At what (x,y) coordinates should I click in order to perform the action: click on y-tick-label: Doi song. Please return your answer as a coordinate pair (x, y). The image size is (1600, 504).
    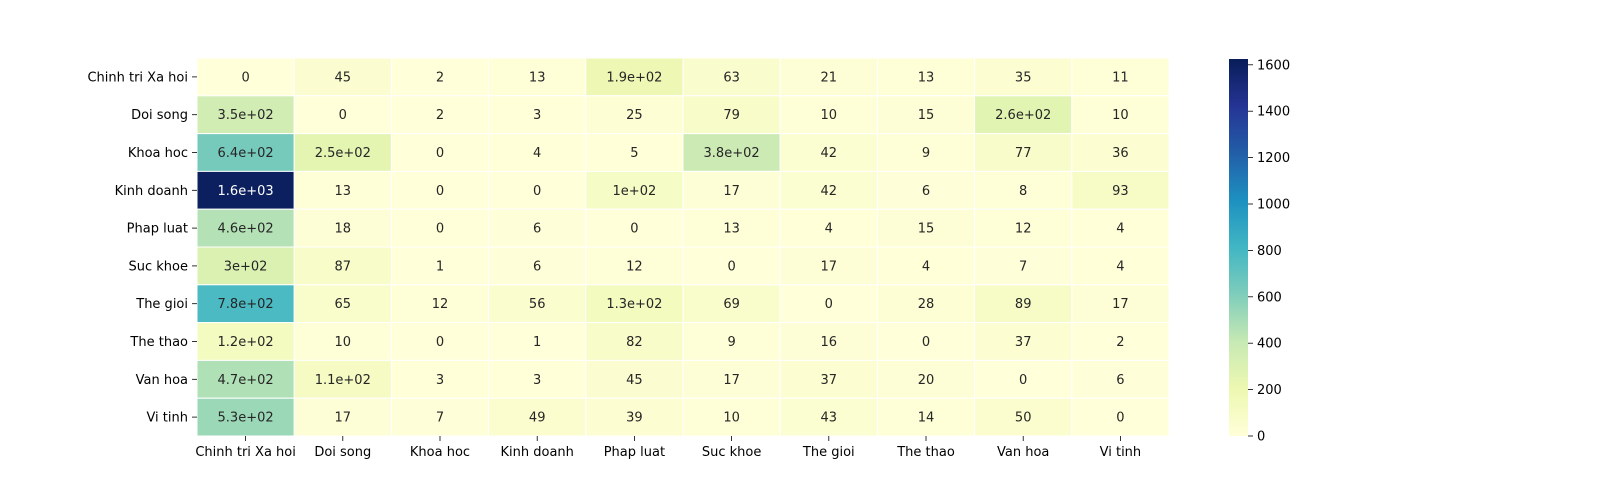
    Looking at the image, I should click on (159, 115).